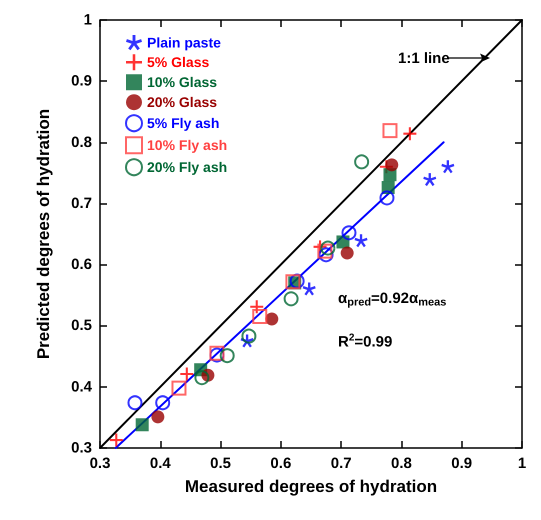  What do you see at coordinates (88, 20) in the screenshot?
I see `y-tick-label: 1` at bounding box center [88, 20].